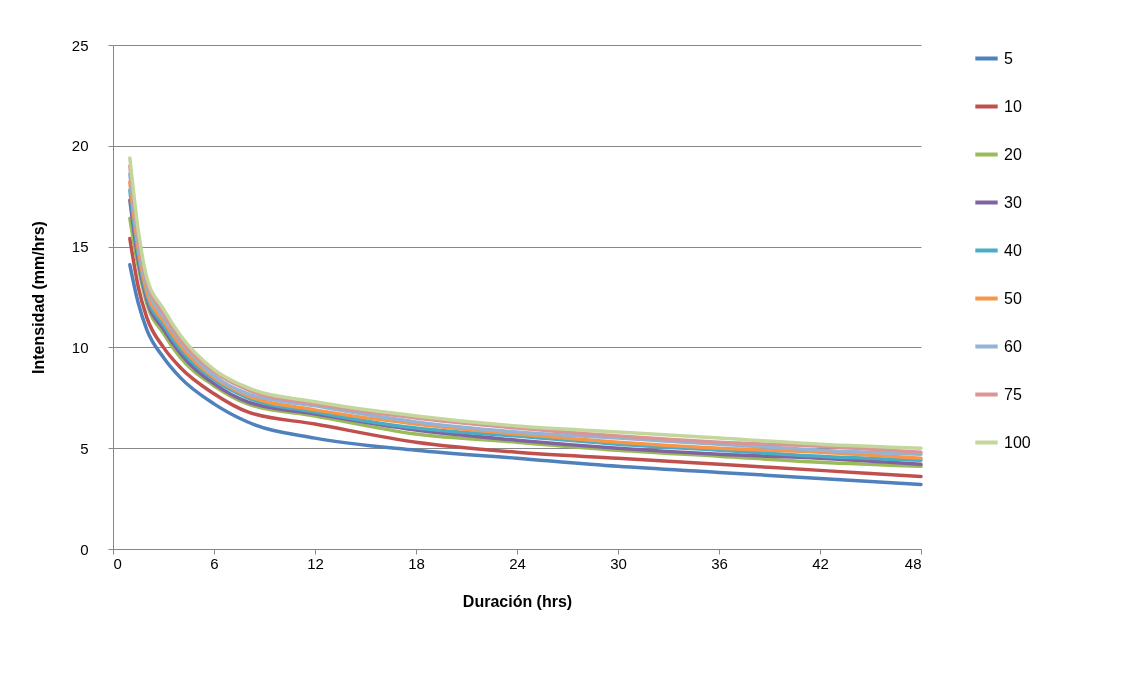  What do you see at coordinates (80, 347) in the screenshot?
I see `y-tick-label: 10` at bounding box center [80, 347].